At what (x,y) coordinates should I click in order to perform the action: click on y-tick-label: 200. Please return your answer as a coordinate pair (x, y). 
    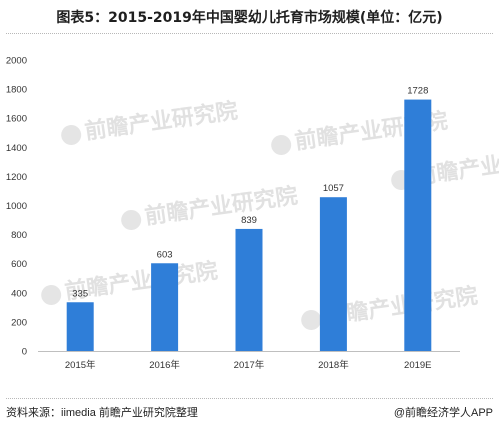
    Looking at the image, I should click on (19, 322).